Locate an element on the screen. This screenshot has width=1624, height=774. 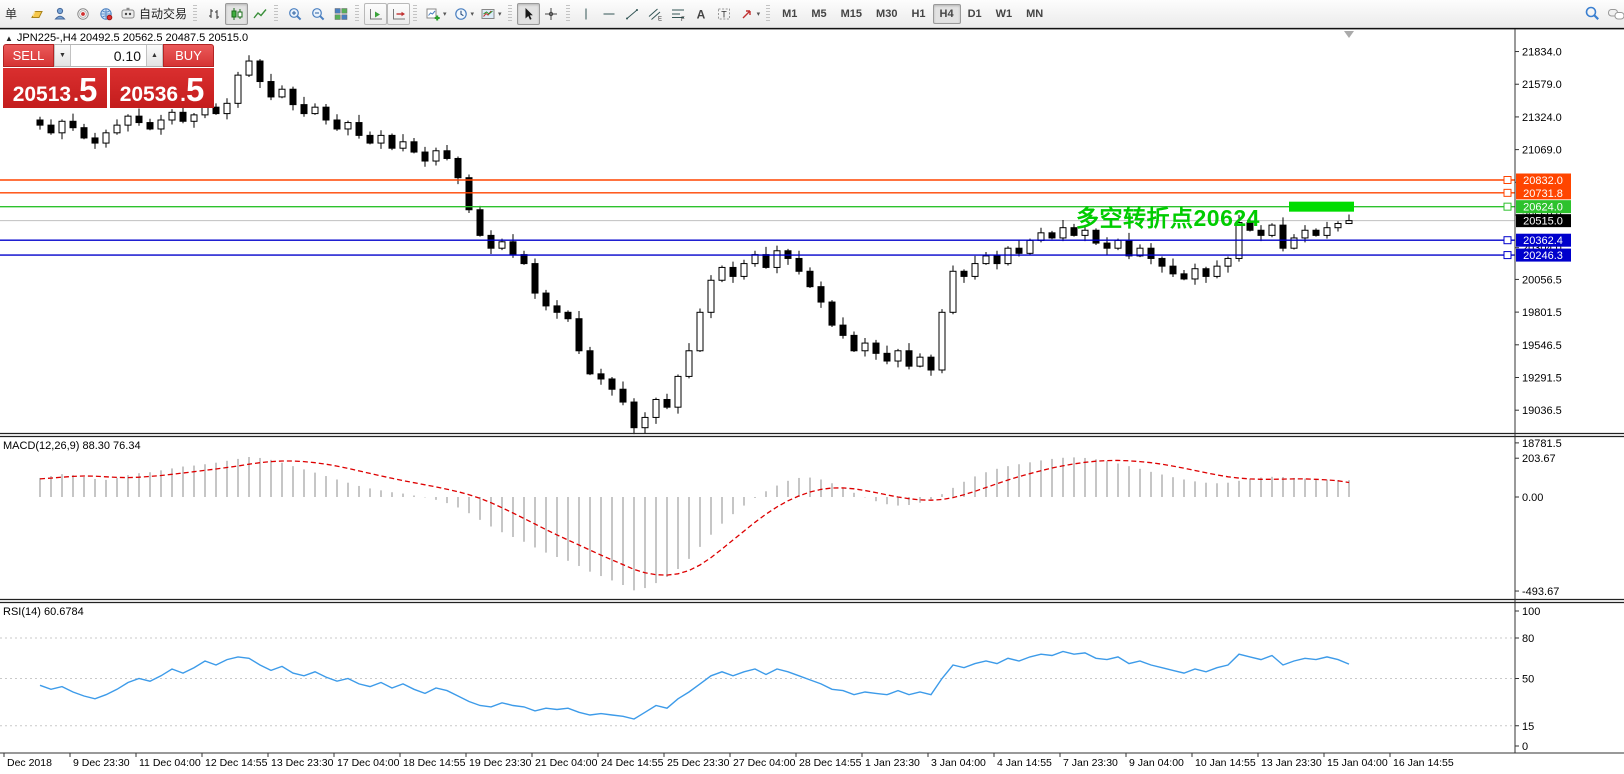
zoom-out-button is located at coordinates (317, 14).